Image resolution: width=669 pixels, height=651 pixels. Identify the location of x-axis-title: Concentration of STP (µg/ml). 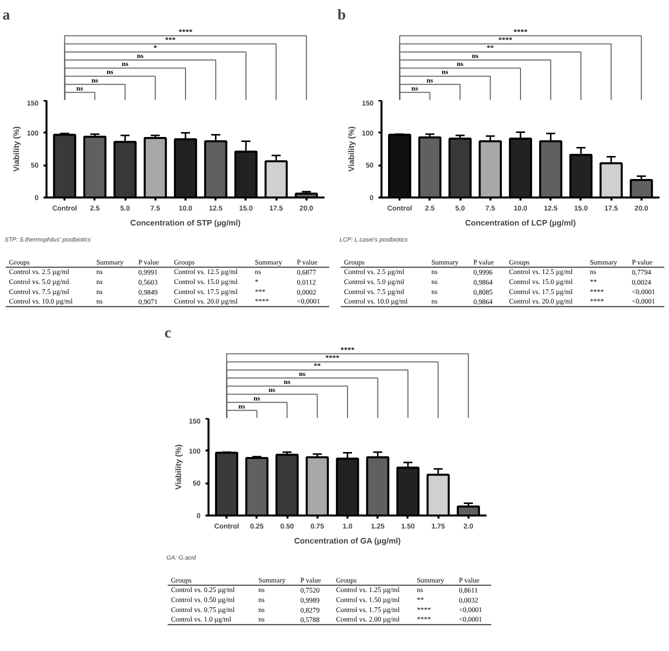
(185, 223).